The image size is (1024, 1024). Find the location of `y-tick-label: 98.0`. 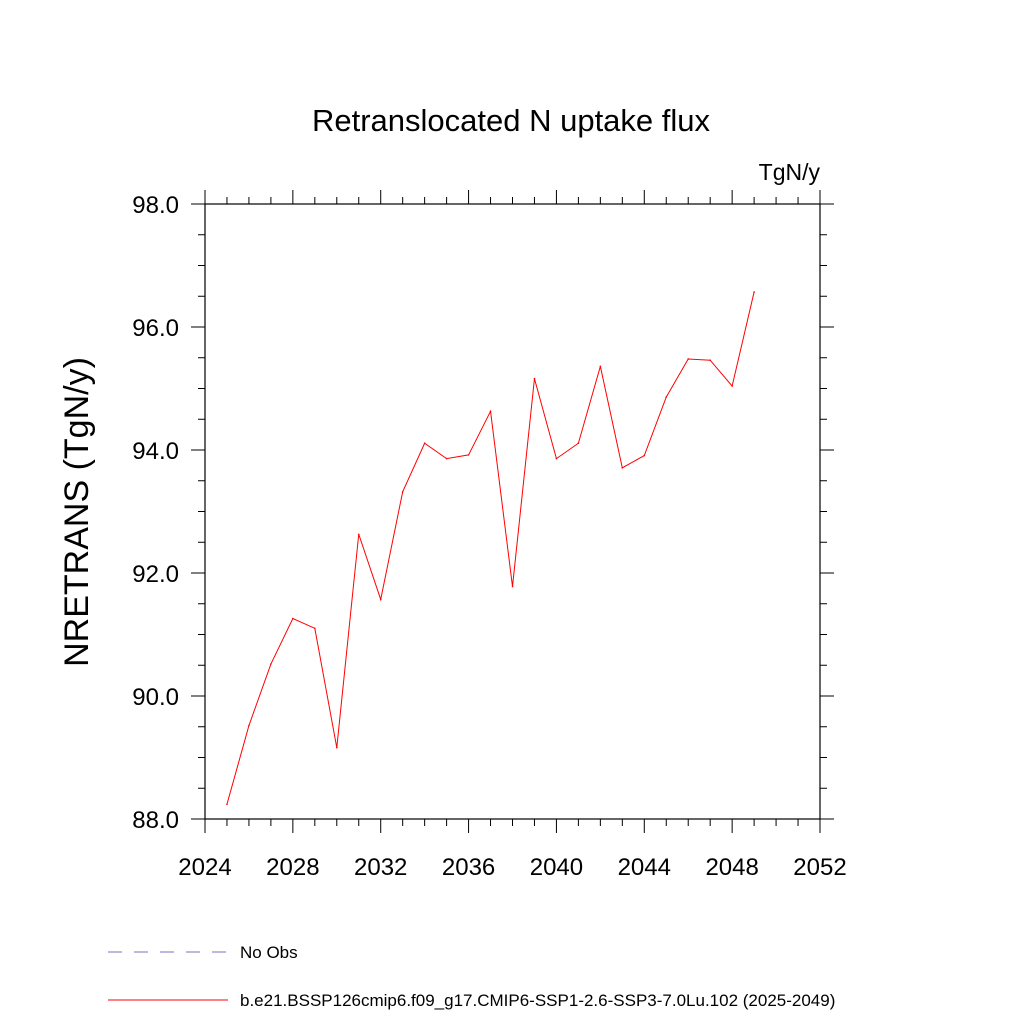

y-tick-label: 98.0 is located at coordinates (155, 205).